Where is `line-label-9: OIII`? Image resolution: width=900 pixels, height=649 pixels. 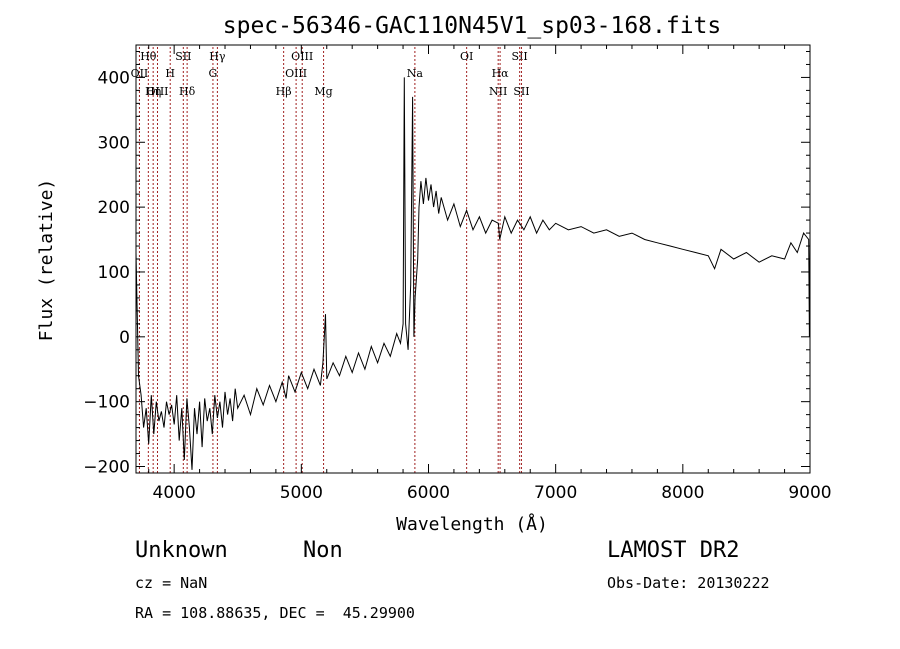
line-label-9: OIII is located at coordinates (302, 56).